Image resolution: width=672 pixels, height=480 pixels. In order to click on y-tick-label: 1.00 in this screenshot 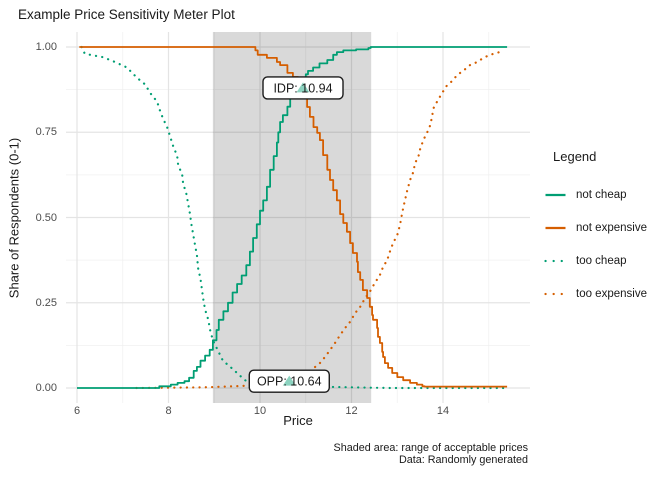, I will do `click(46, 47)`.